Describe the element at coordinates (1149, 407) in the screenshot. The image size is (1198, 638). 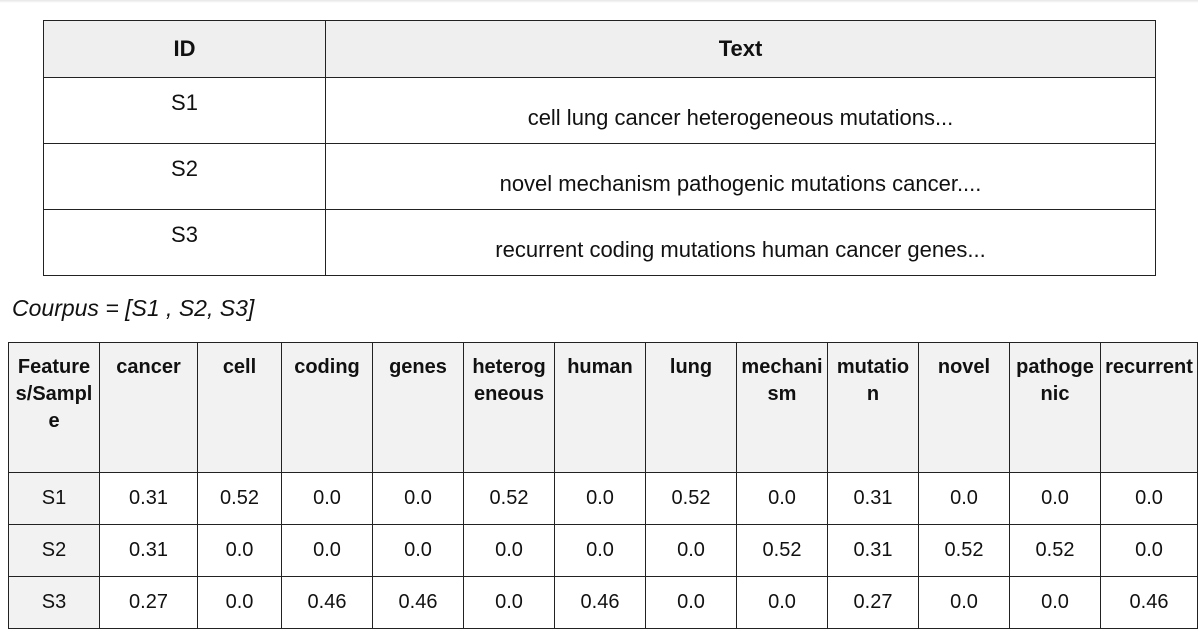
I see `feature-column-header: recurrent` at that location.